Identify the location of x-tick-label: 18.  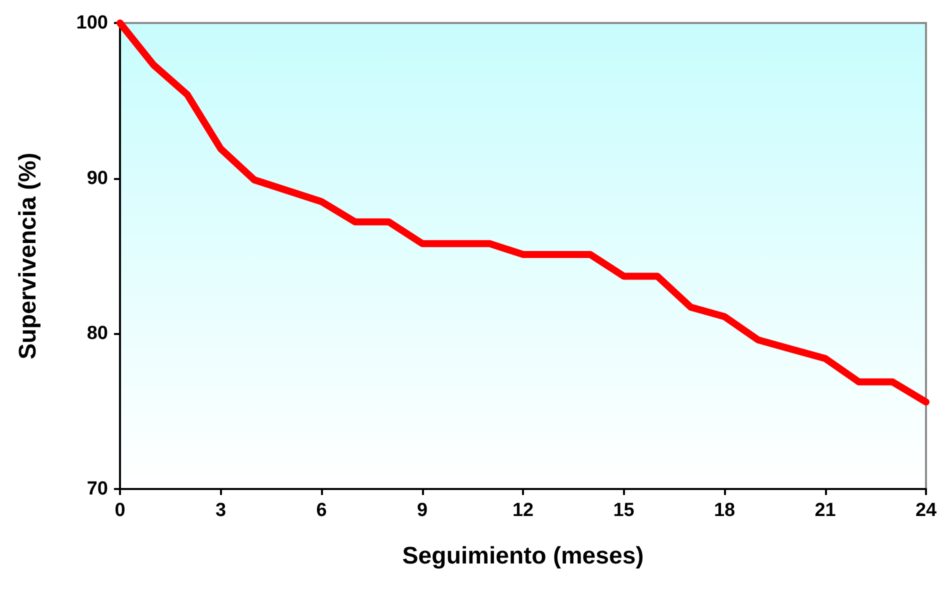
(725, 510).